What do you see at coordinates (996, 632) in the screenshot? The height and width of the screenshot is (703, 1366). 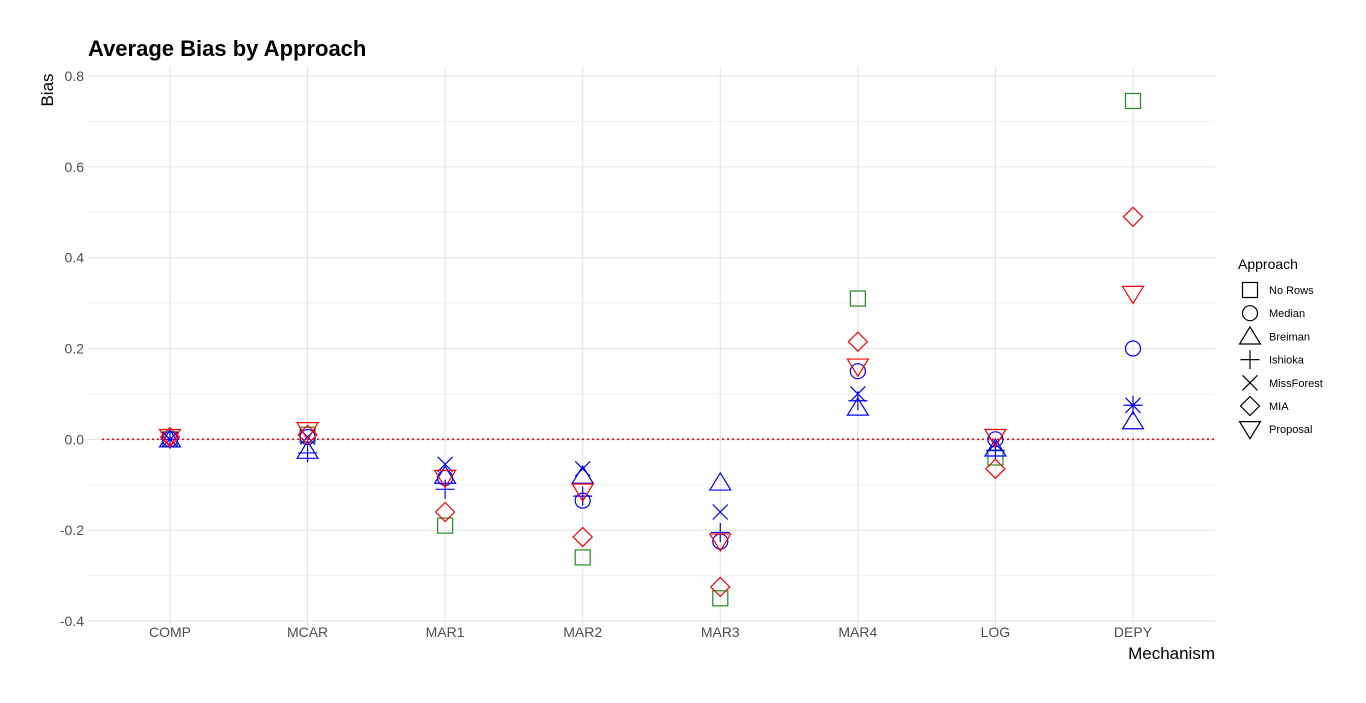 I see `x-tick-label: LOG` at bounding box center [996, 632].